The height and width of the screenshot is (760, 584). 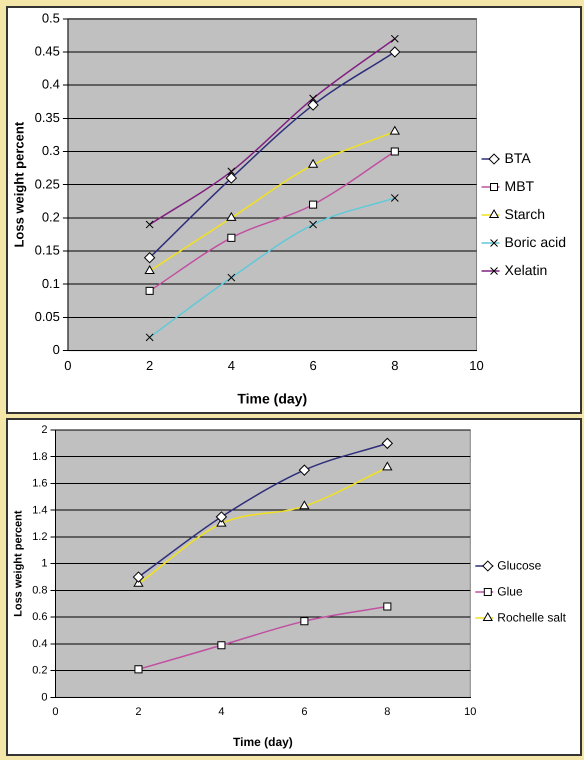 What do you see at coordinates (518, 158) in the screenshot?
I see `legend-label: BTA` at bounding box center [518, 158].